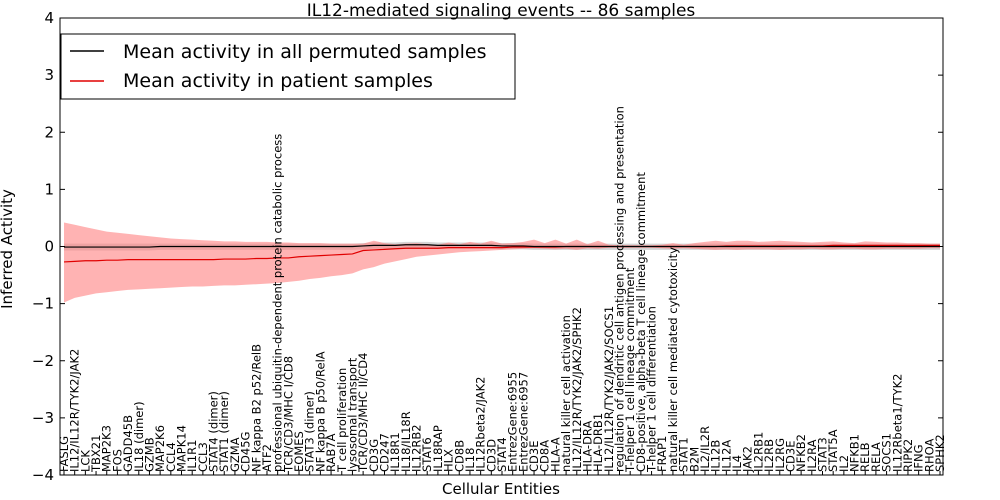 The height and width of the screenshot is (500, 1000). I want to click on category-label: SOCS1, so click(887, 452).